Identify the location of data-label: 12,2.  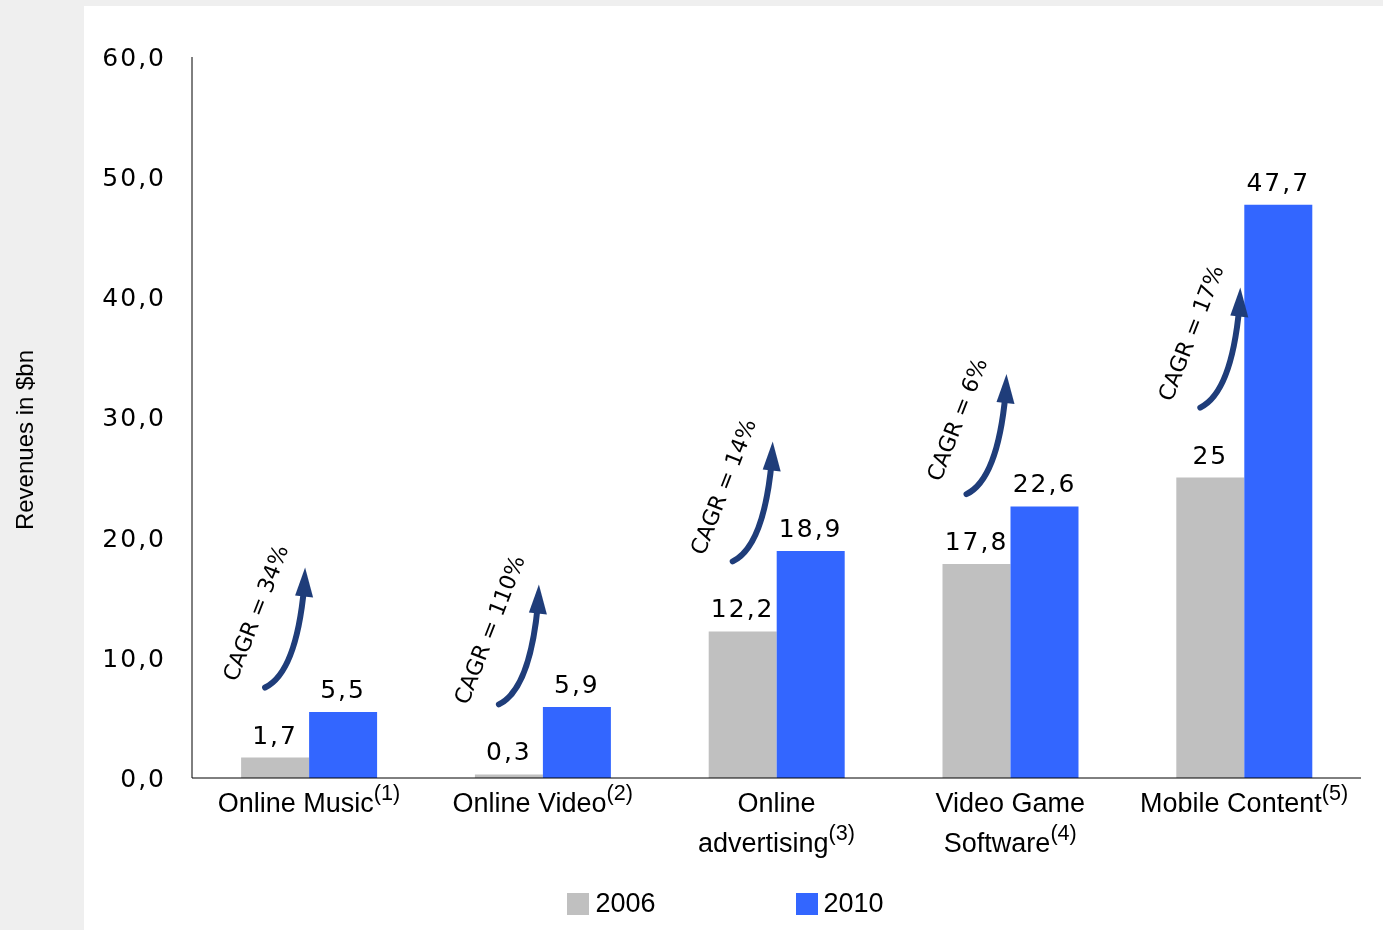
(742, 609).